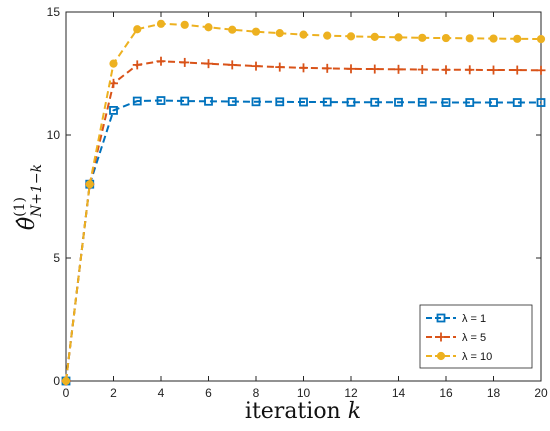 The width and height of the screenshot is (550, 431). What do you see at coordinates (56, 258) in the screenshot?
I see `y-tick-label: 5` at bounding box center [56, 258].